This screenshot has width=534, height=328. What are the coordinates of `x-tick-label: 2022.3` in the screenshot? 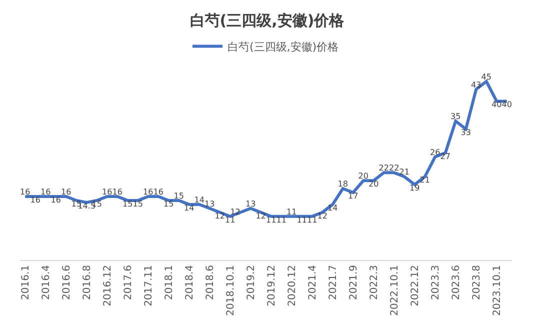 It's located at (374, 282).